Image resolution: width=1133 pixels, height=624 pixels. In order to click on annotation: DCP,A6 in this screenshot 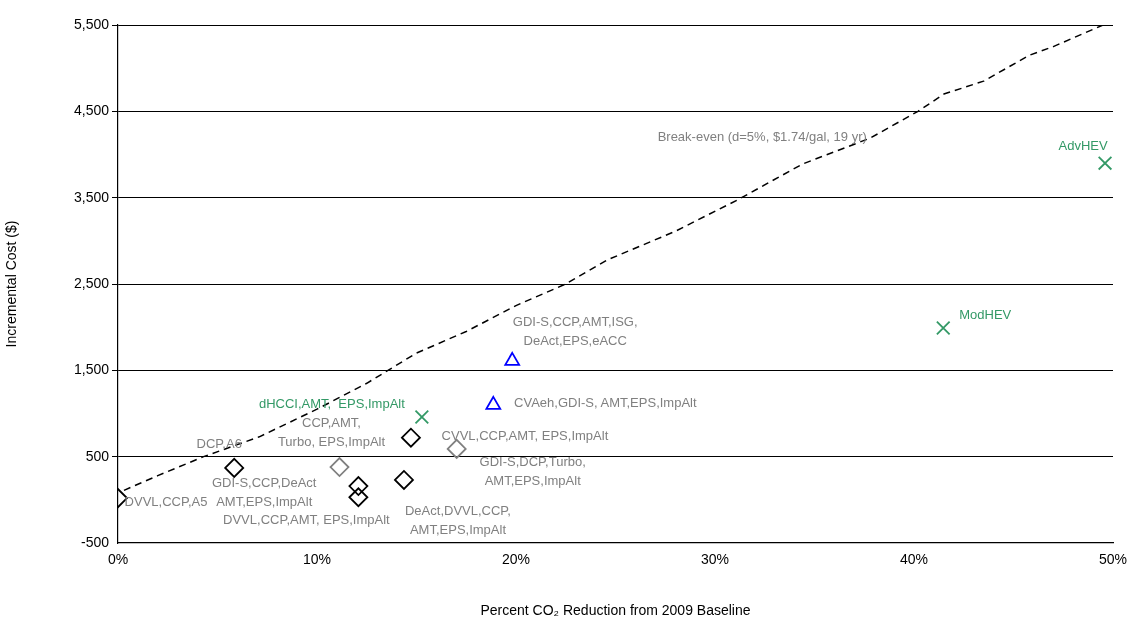, I will do `click(219, 444)`.